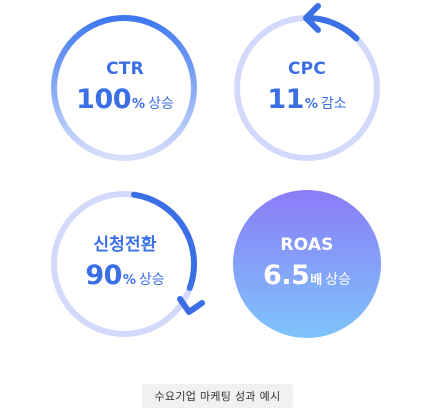 This screenshot has height=411, width=435. I want to click on caption-label: 수요기업 마케팅 성과 예시, so click(217, 396).